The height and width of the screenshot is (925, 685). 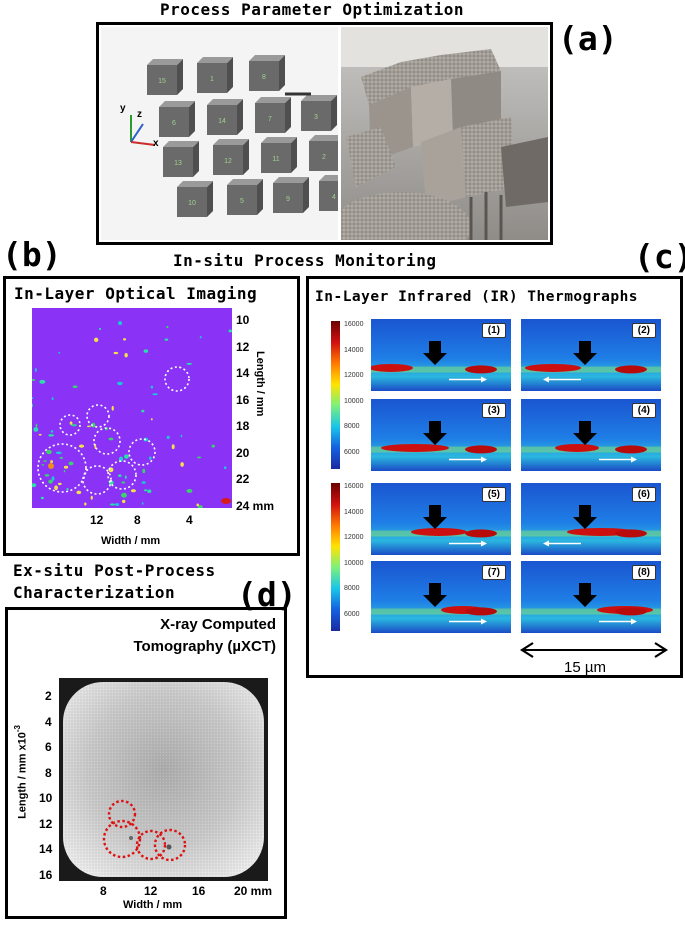 I want to click on cube-label: 1, so click(x=212, y=79).